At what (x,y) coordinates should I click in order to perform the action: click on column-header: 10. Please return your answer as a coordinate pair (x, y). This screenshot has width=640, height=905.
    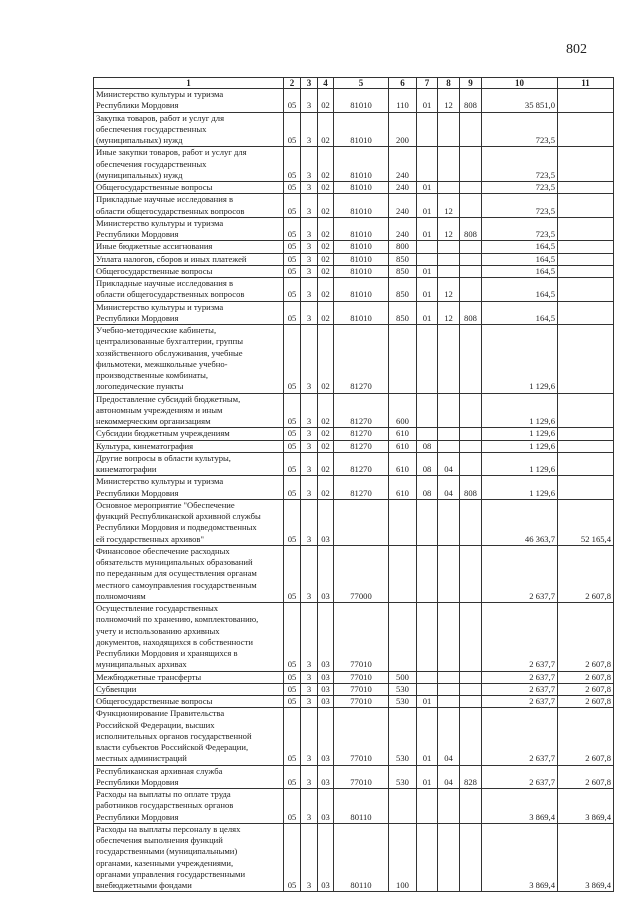
    Looking at the image, I should click on (519, 83).